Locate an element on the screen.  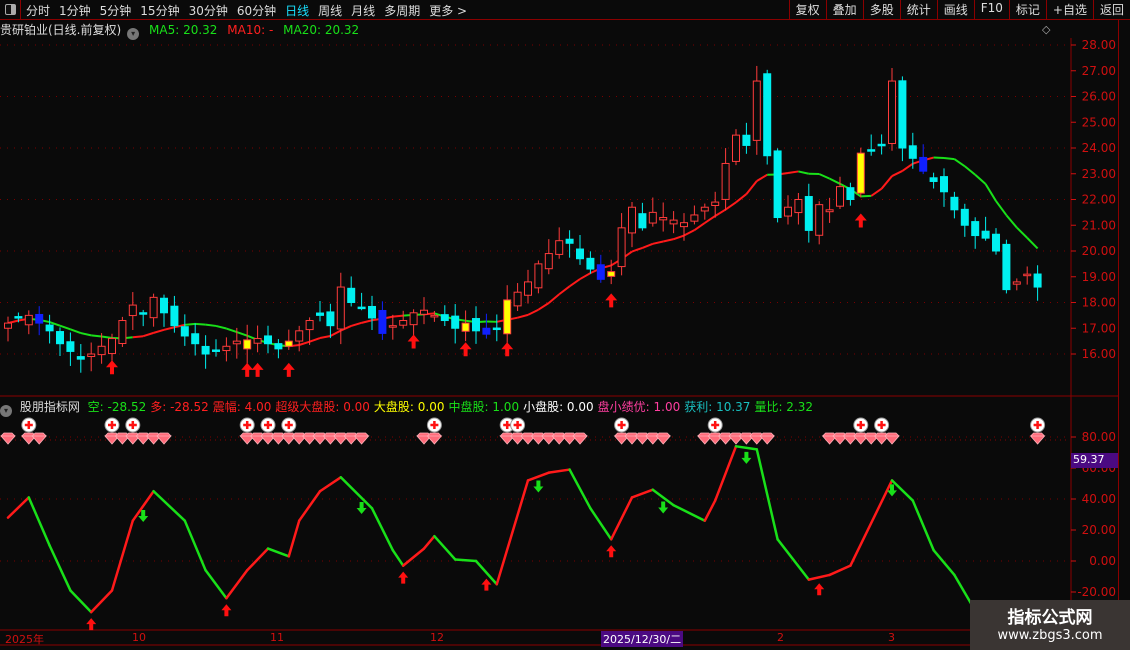
toolbar-button: 画线 is located at coordinates (955, 9).